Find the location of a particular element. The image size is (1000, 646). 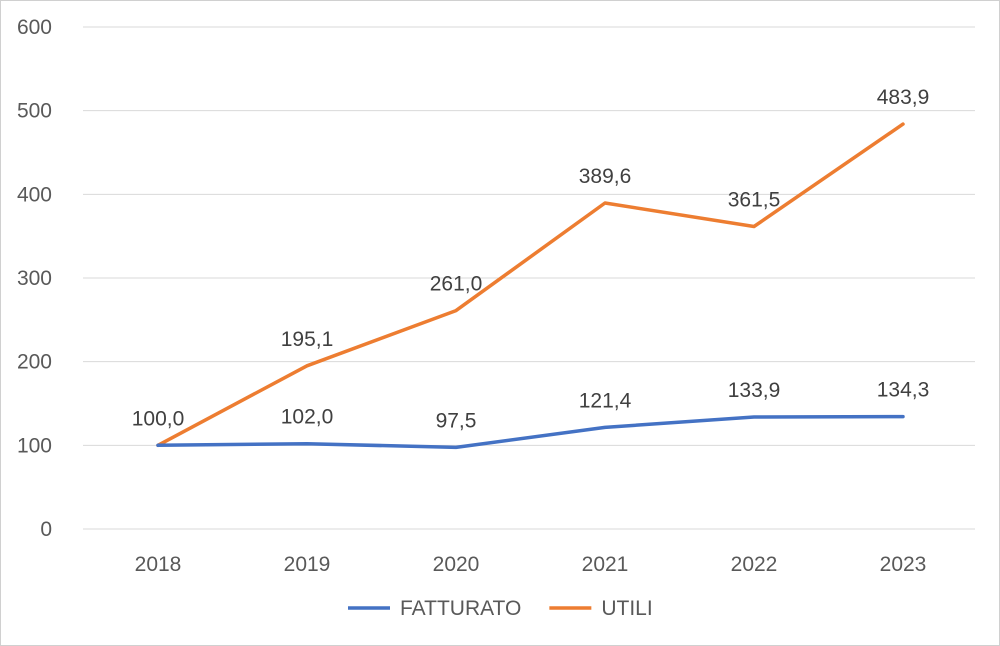

x-axis-ticks: 2018 2019 2020 2021 2022 2023 is located at coordinates (531, 564).